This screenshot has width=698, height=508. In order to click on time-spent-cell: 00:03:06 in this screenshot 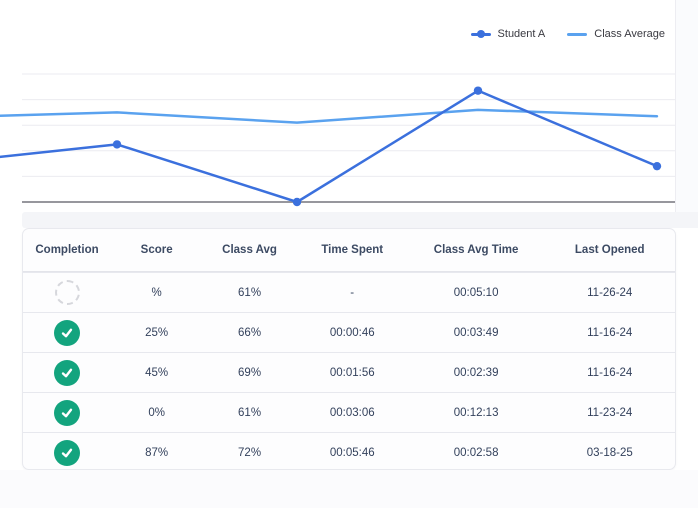, I will do `click(352, 412)`.